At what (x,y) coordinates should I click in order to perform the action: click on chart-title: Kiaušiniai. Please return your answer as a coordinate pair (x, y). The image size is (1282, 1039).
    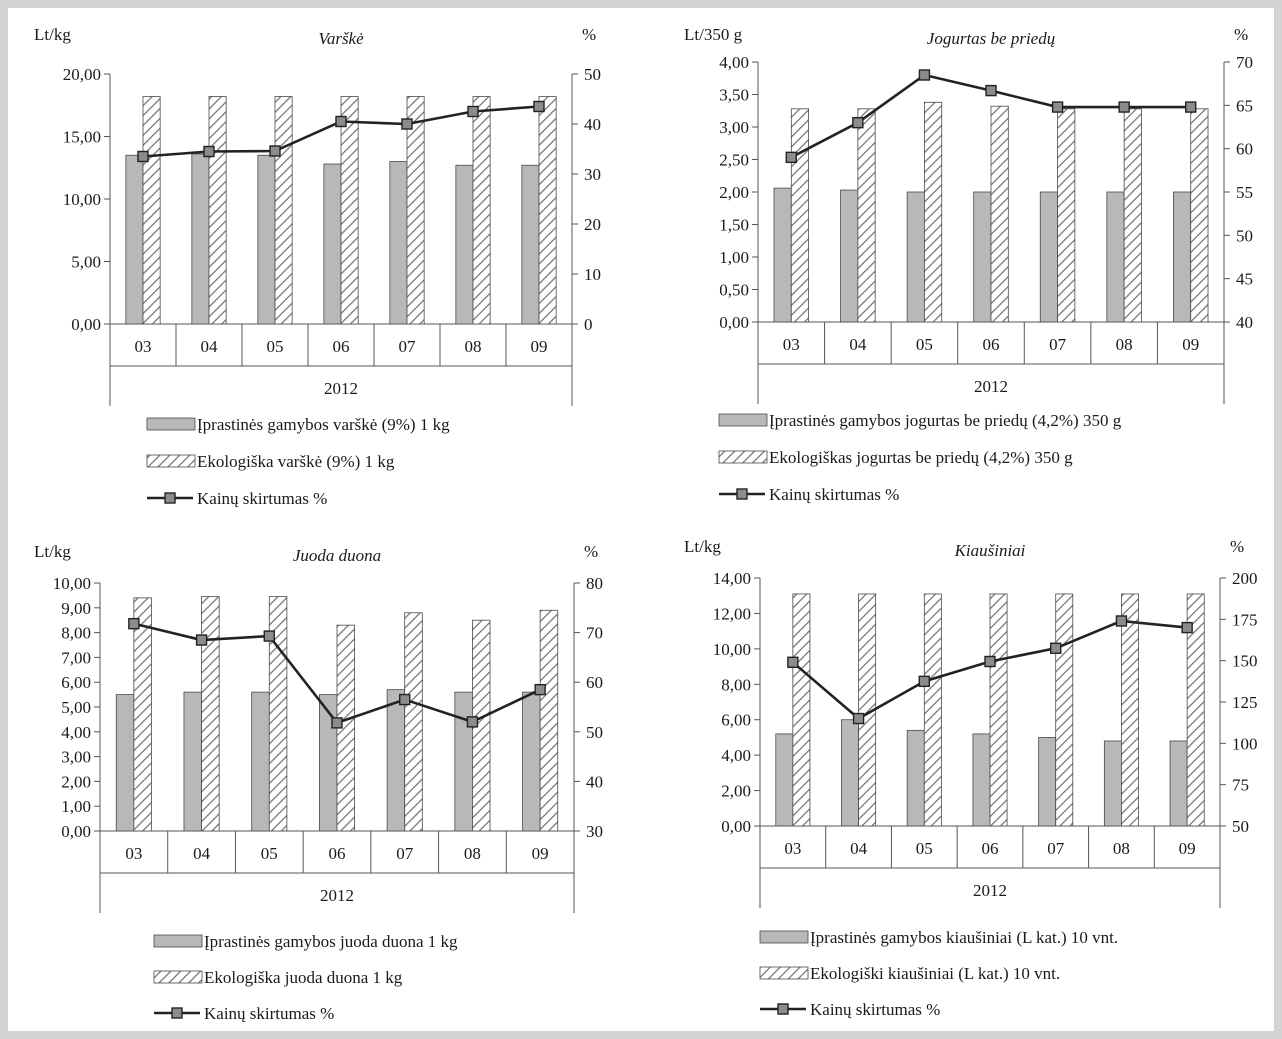
    Looking at the image, I should click on (990, 550).